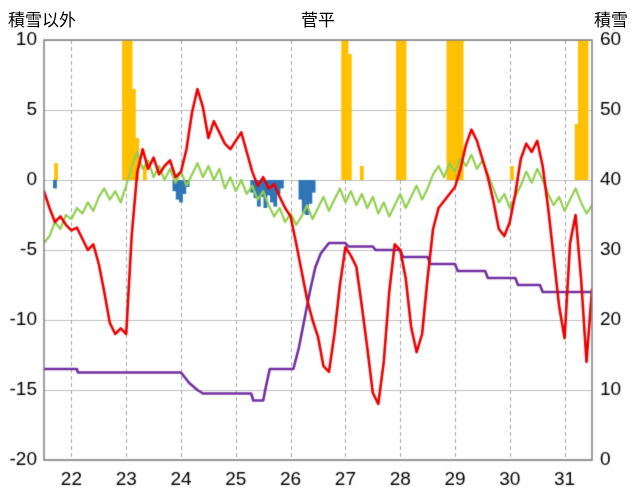  What do you see at coordinates (318, 20) in the screenshot?
I see `chart-title: 菅平` at bounding box center [318, 20].